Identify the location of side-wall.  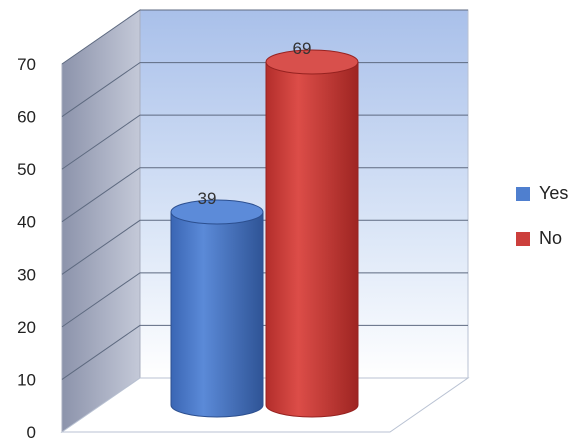
(101, 221).